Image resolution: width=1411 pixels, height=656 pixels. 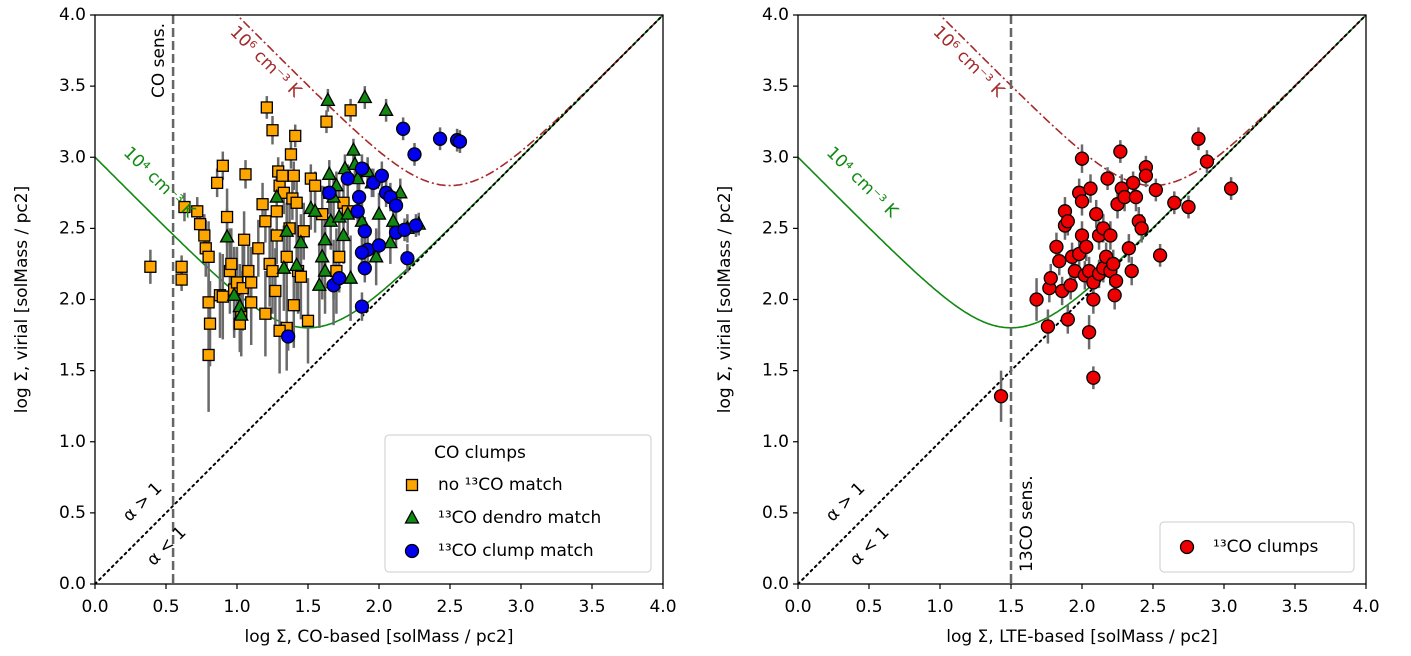 What do you see at coordinates (1223, 607) in the screenshot?
I see `x-tick-label: 3.0` at bounding box center [1223, 607].